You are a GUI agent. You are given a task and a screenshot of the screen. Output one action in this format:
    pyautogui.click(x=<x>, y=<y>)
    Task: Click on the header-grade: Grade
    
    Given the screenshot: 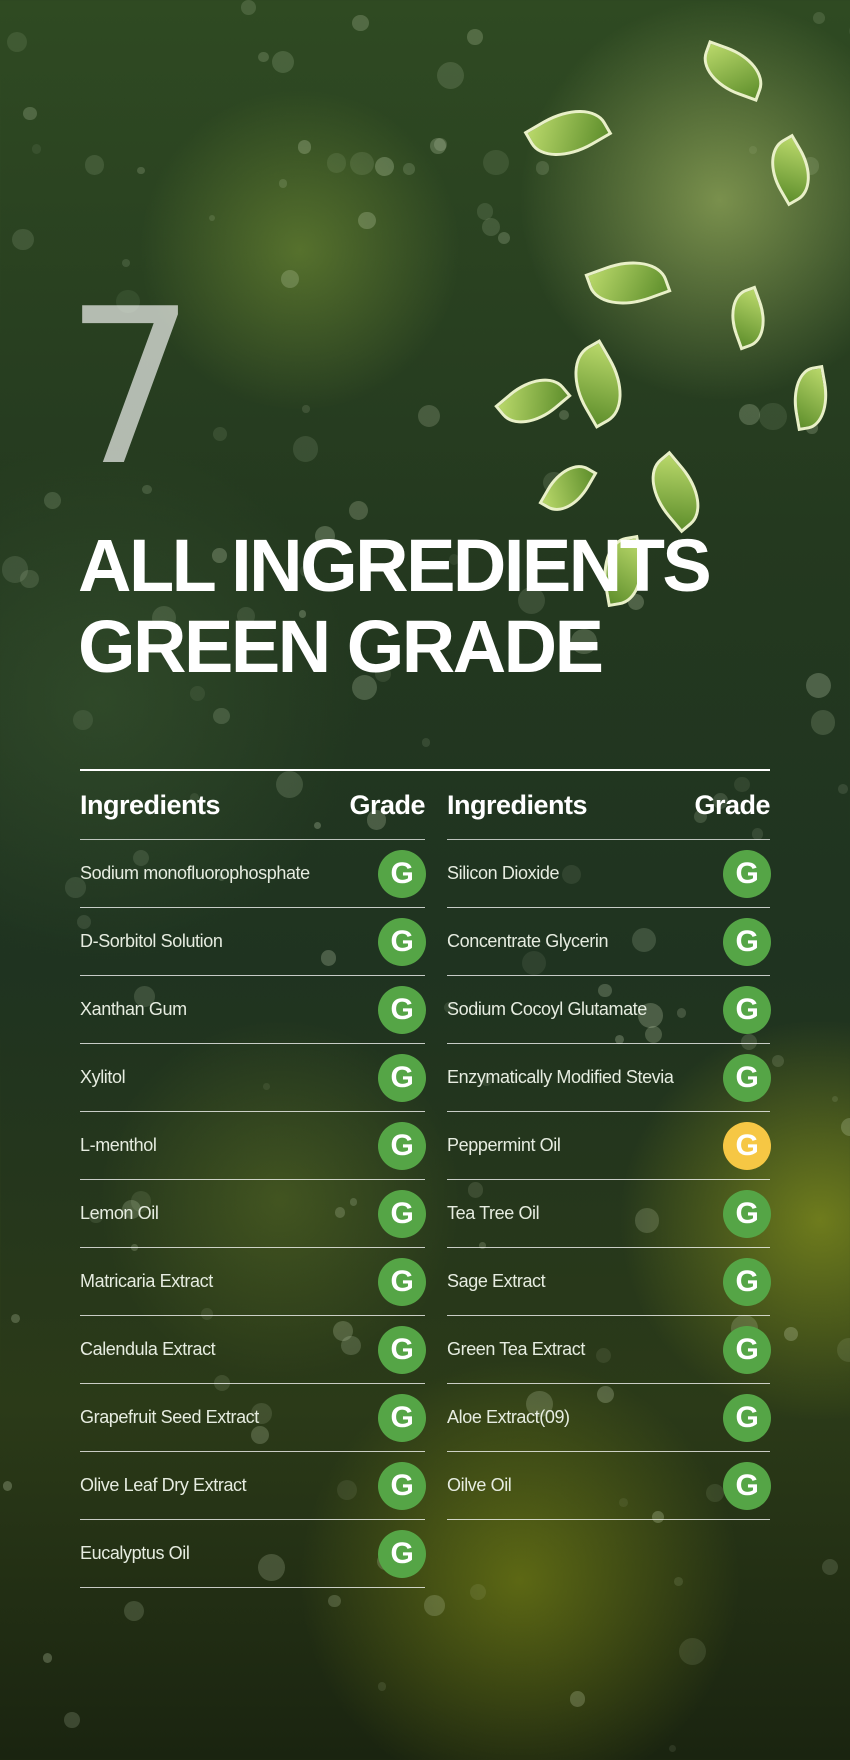 What is the action you would take?
    pyautogui.click(x=387, y=804)
    